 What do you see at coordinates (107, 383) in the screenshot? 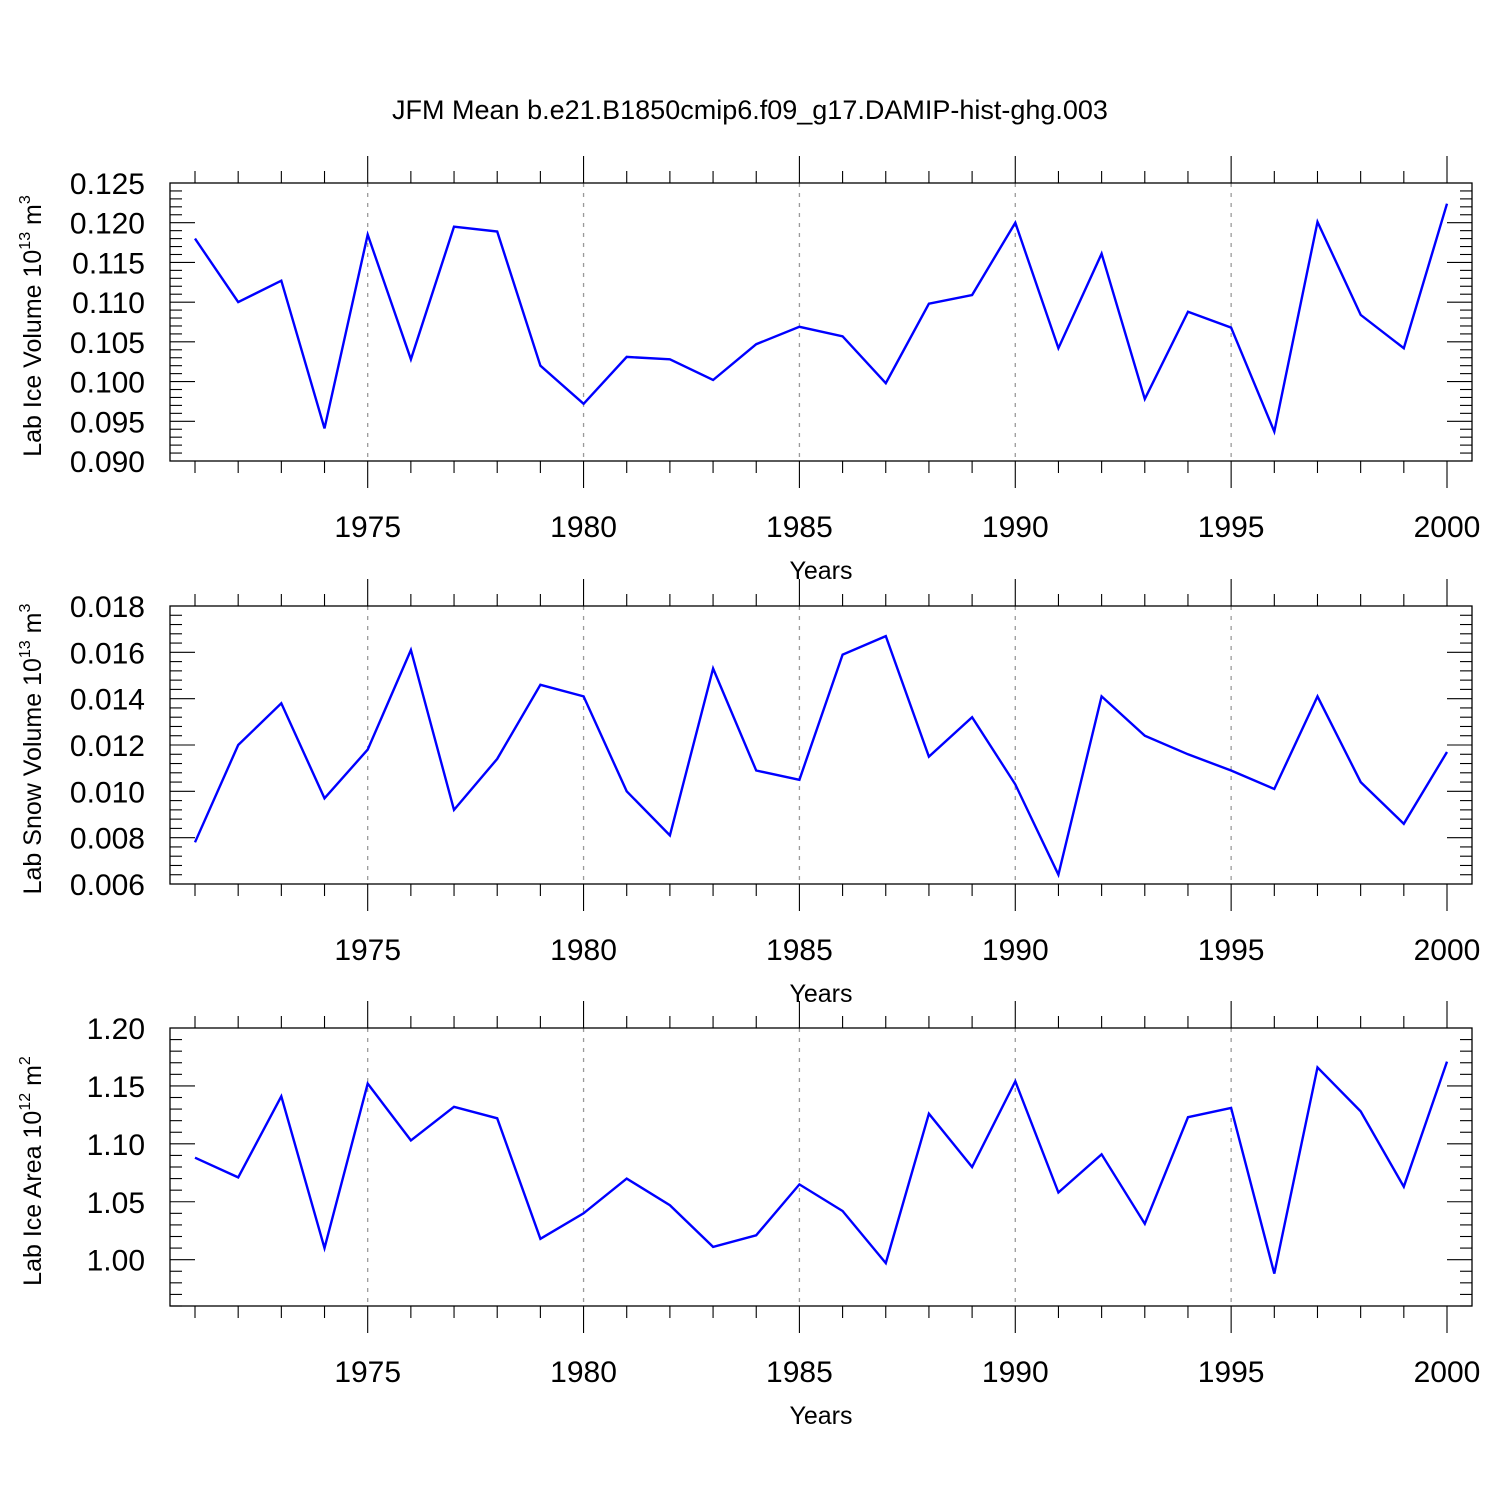
I see `y-tick-label: 0.100` at bounding box center [107, 383].